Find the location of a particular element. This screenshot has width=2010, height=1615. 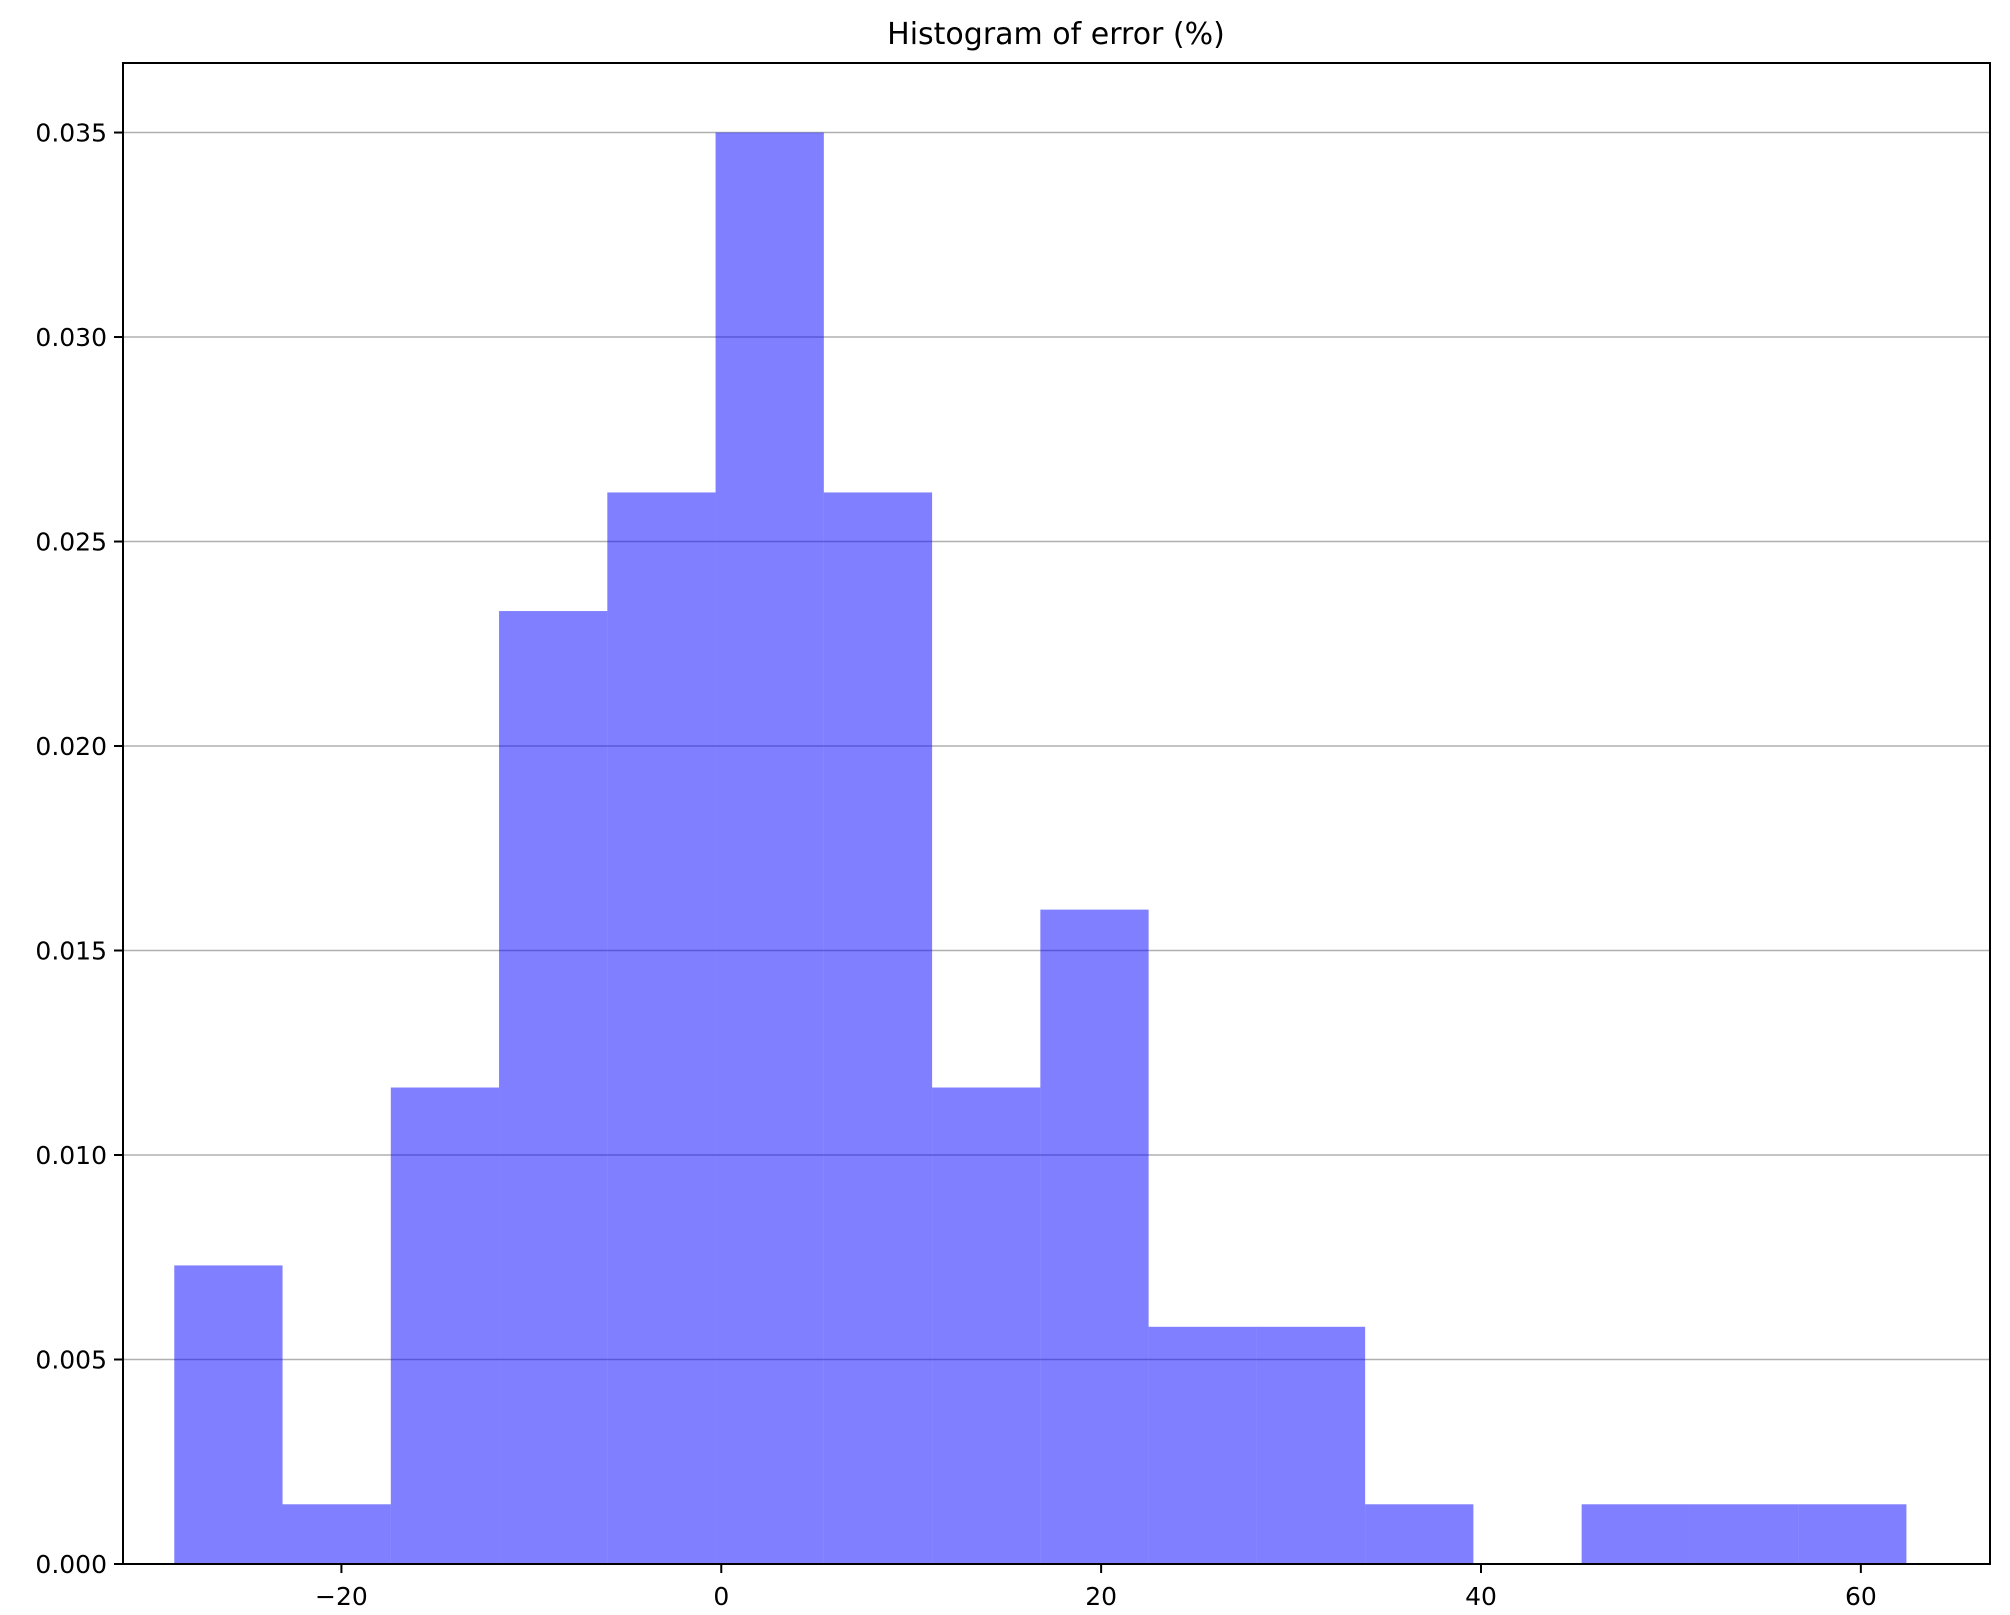

x-tick-label: −20 is located at coordinates (341, 1596).